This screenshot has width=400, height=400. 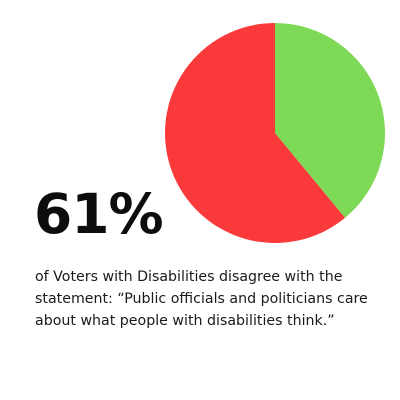 What do you see at coordinates (330, 120) in the screenshot?
I see `pie-slice-other` at bounding box center [330, 120].